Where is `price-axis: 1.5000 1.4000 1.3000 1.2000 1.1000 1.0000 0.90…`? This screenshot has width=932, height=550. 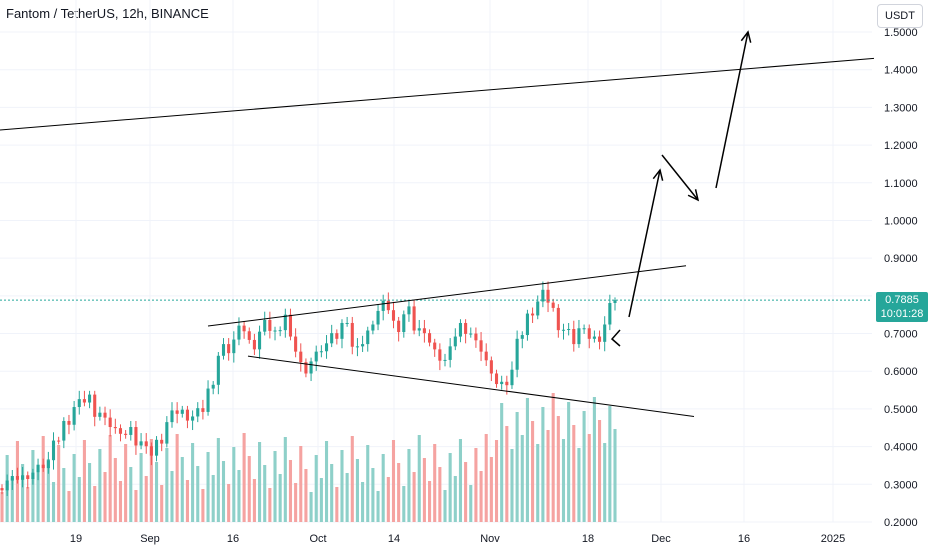 price-axis: 1.5000 1.4000 1.3000 1.2000 1.1000 1.0000 0.90… is located at coordinates (901, 278).